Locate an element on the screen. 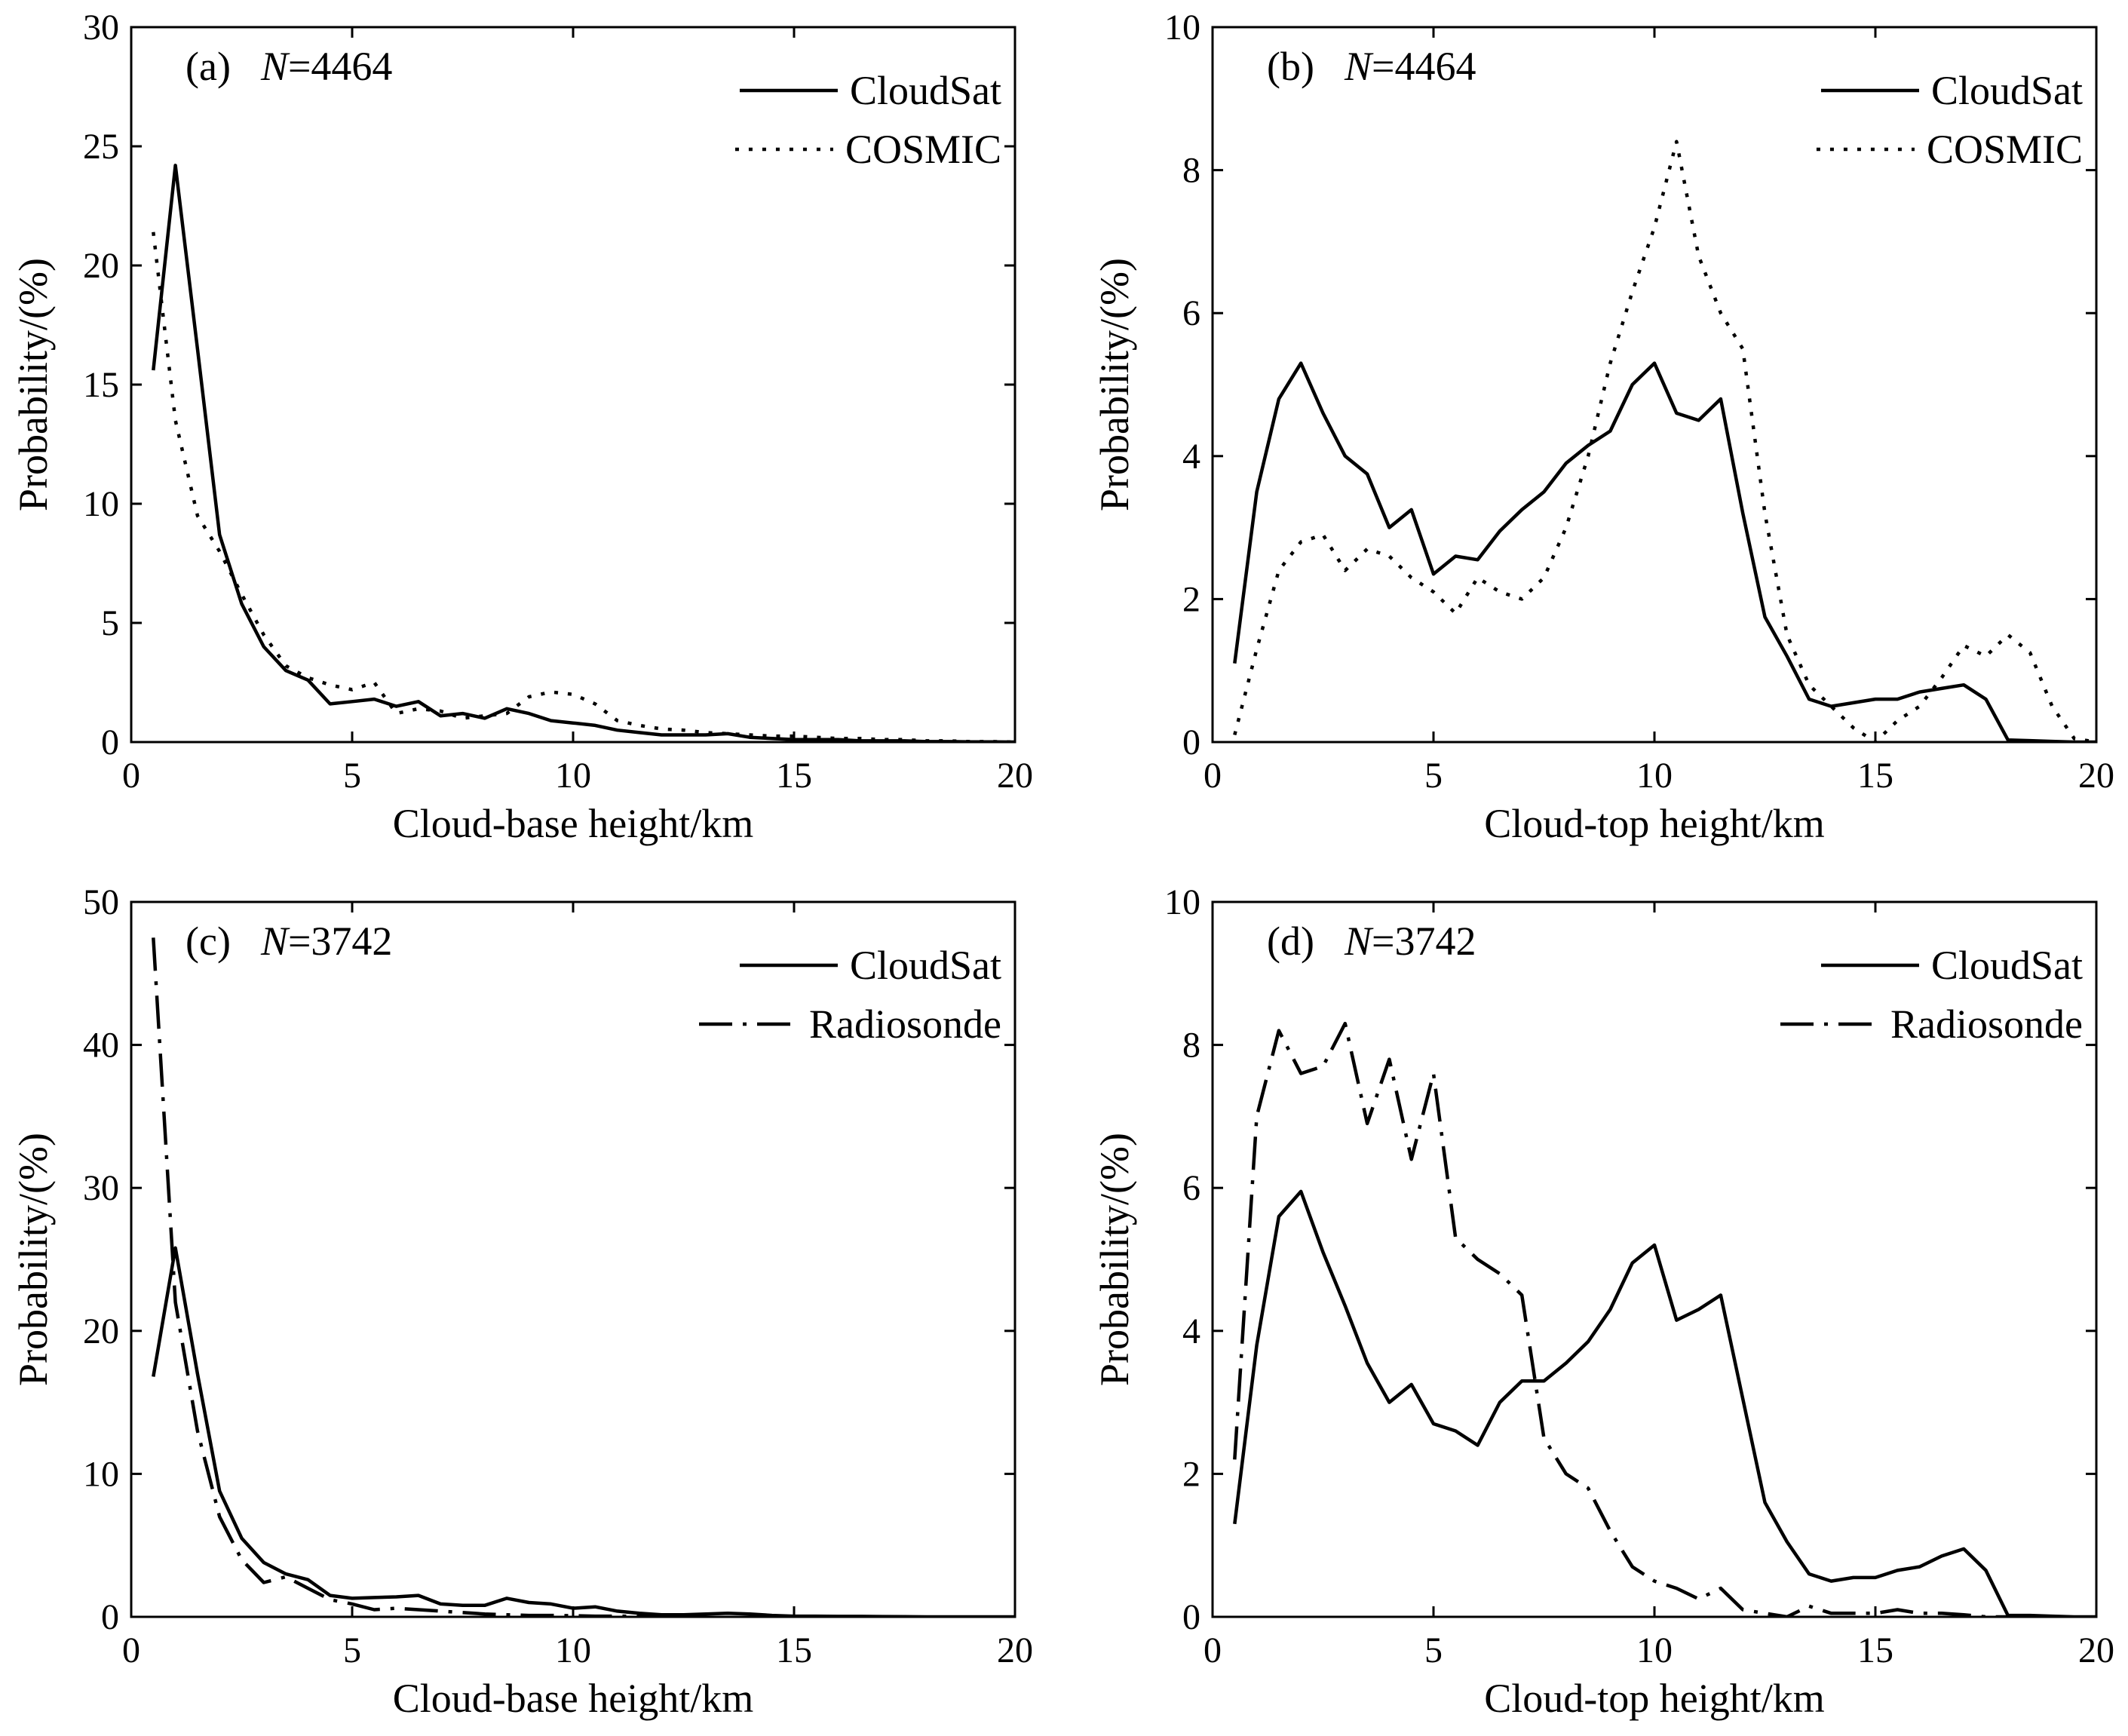 This screenshot has width=2128, height=1736. y-tick-label: 50 is located at coordinates (101, 902).